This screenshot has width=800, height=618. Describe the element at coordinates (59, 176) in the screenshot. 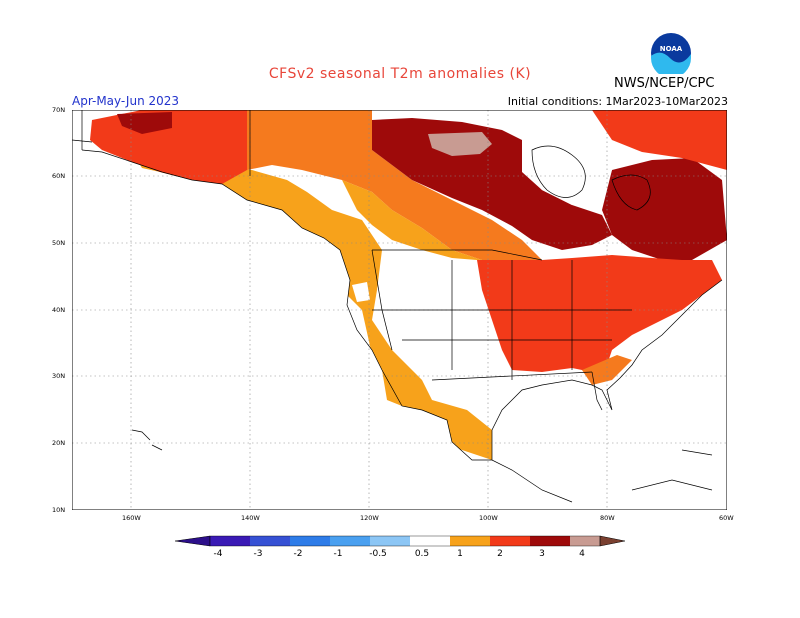

I see `lat-label: 60N` at that location.